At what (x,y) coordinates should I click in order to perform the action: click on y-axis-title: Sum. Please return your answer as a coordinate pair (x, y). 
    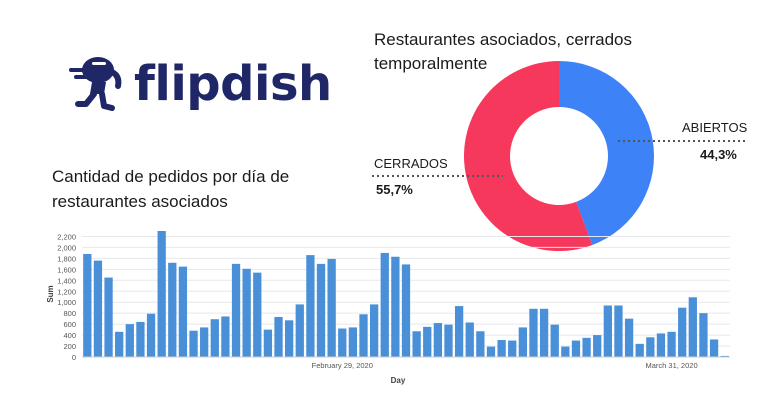
    Looking at the image, I should click on (50, 293).